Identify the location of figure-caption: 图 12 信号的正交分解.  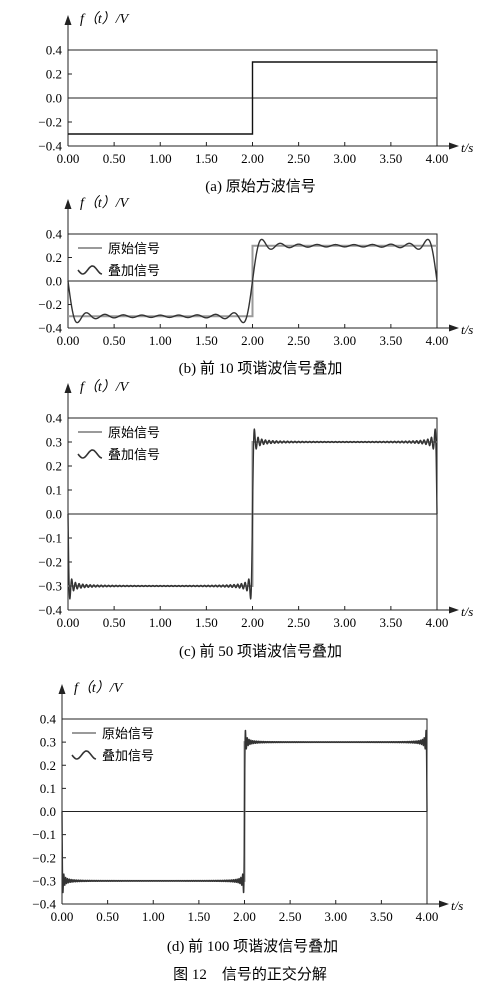
(250, 974).